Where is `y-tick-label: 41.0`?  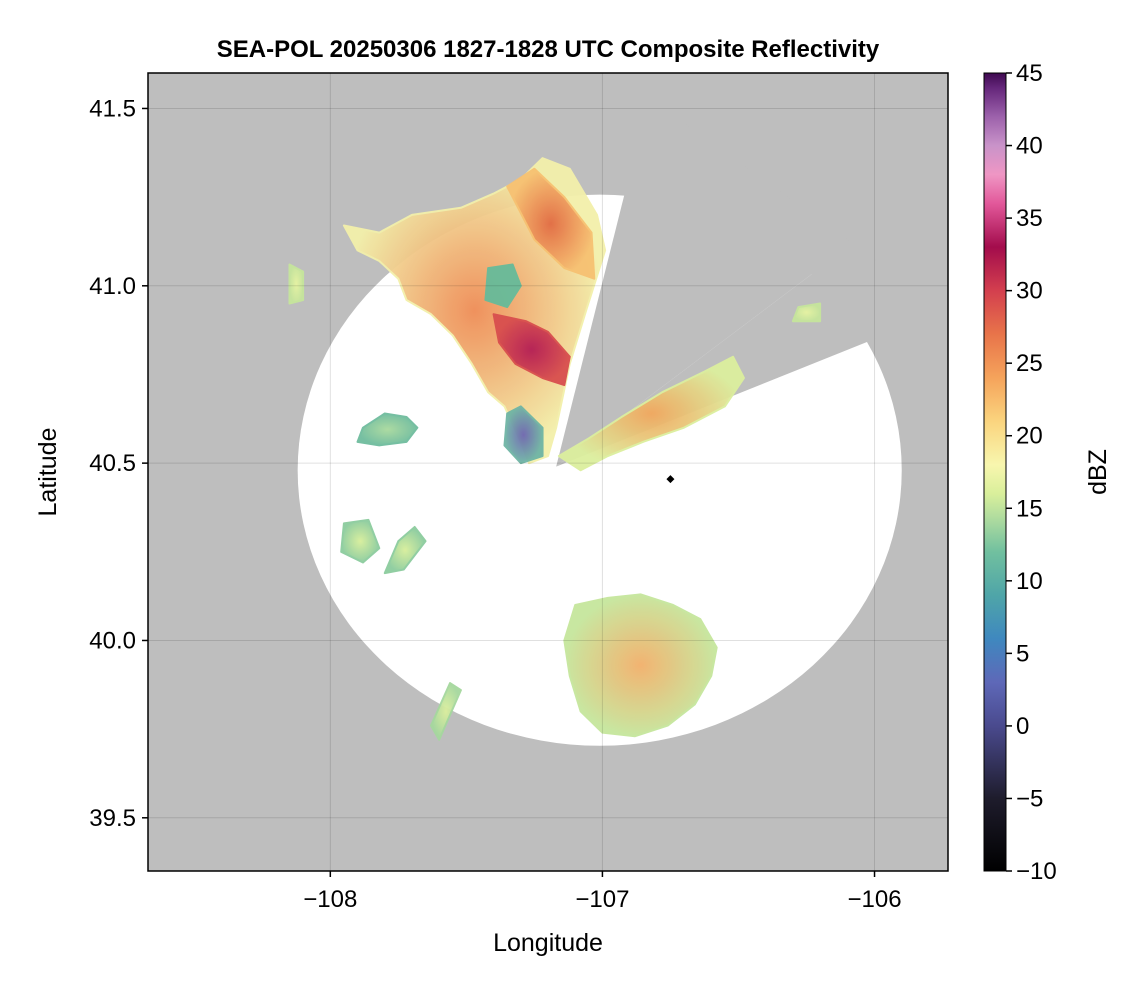
y-tick-label: 41.0 is located at coordinates (112, 286).